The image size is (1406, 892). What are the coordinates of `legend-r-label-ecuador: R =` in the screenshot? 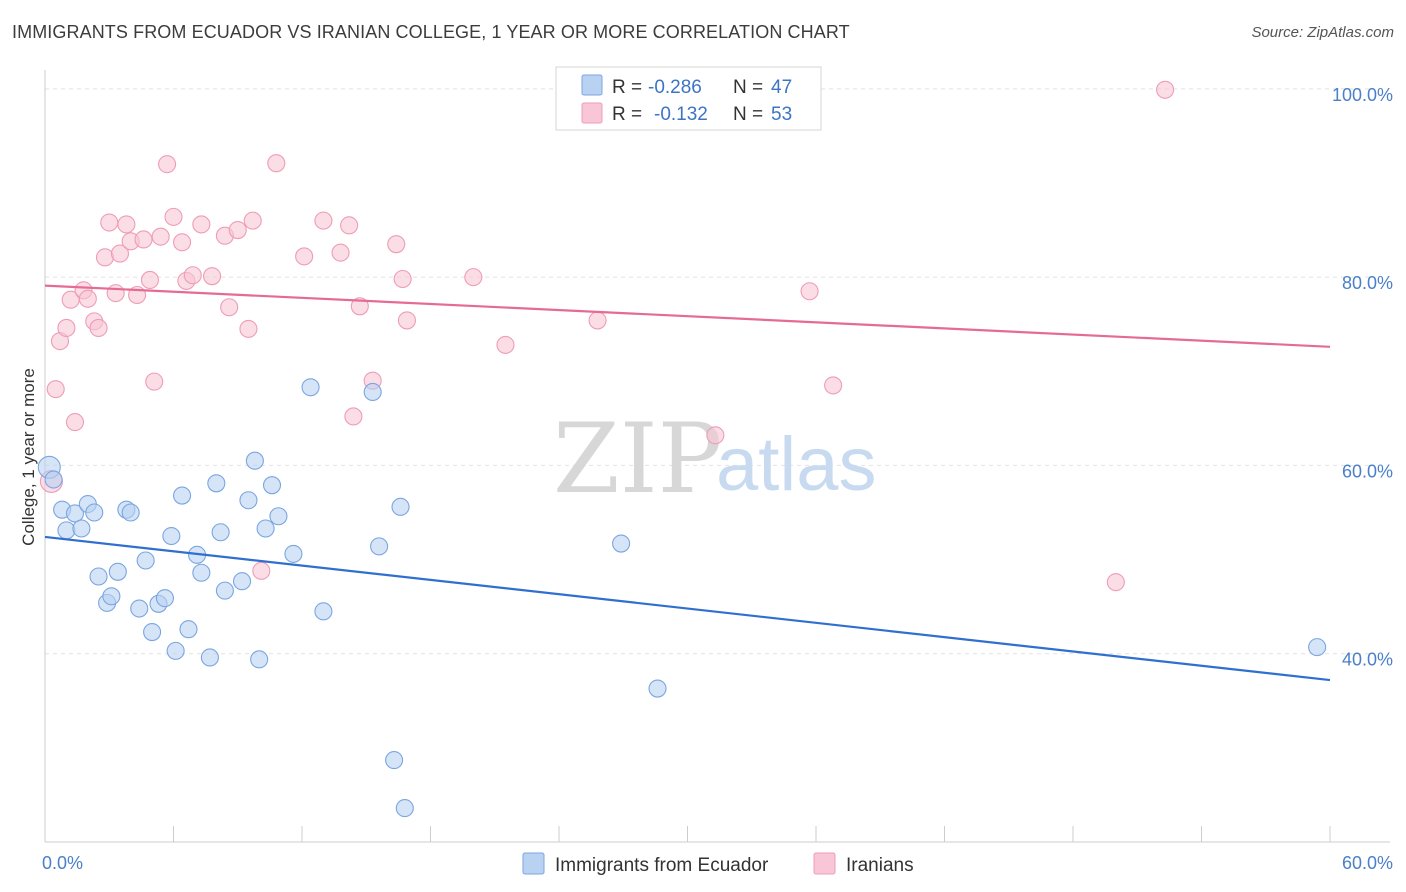 It's located at (627, 87).